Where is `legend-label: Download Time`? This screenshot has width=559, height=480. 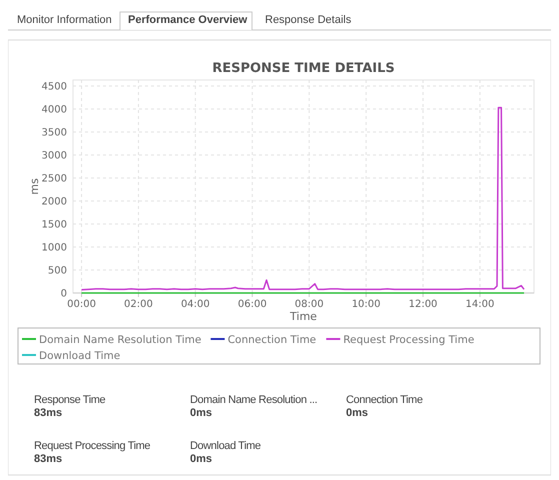 legend-label: Download Time is located at coordinates (79, 356).